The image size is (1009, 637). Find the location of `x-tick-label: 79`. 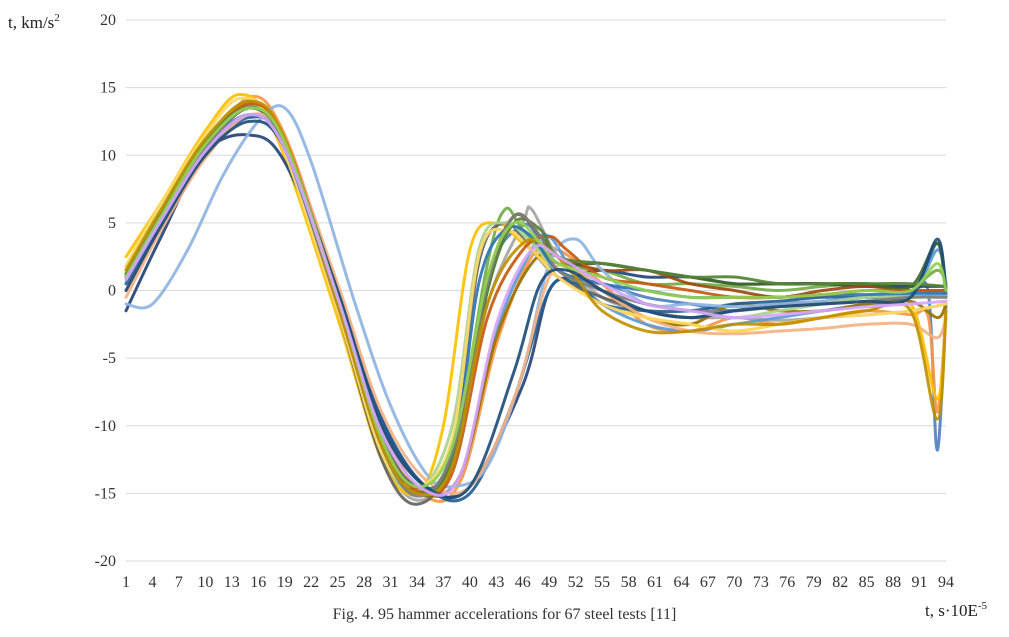

x-tick-label: 79 is located at coordinates (814, 582).